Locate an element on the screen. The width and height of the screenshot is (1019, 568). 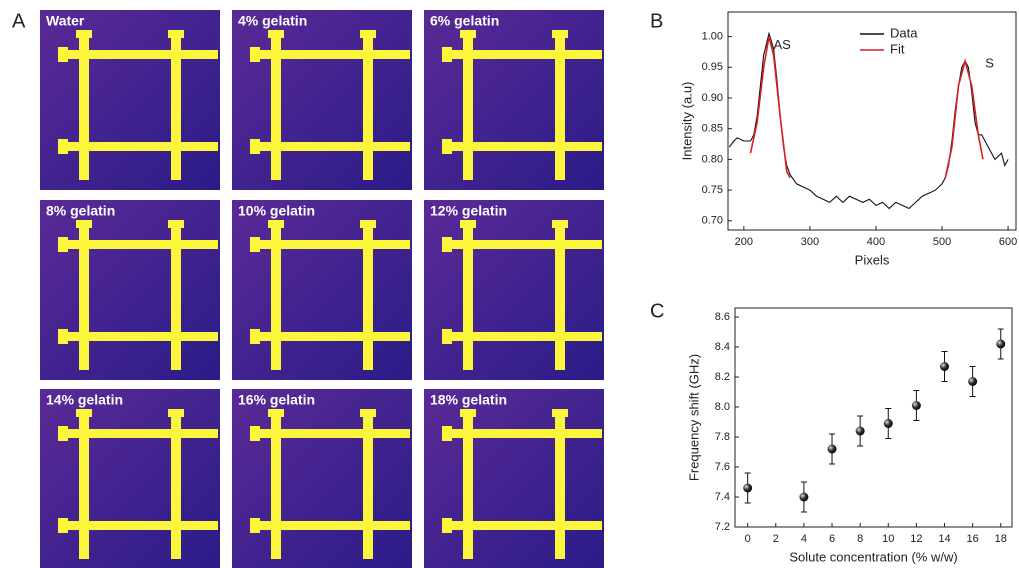
y-tick-label: 0.70 is located at coordinates (712, 221).